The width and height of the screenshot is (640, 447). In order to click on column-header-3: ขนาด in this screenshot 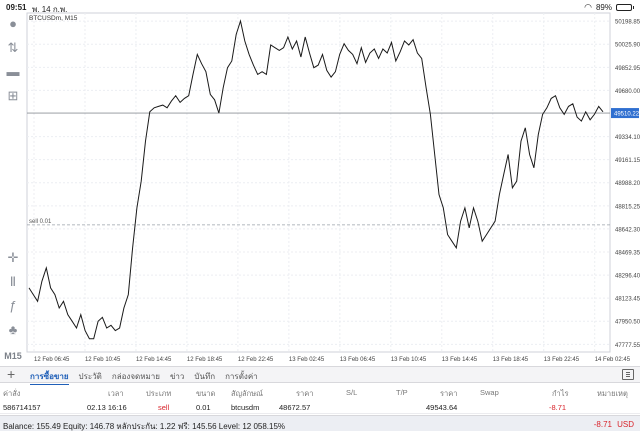, I will do `click(206, 393)`.